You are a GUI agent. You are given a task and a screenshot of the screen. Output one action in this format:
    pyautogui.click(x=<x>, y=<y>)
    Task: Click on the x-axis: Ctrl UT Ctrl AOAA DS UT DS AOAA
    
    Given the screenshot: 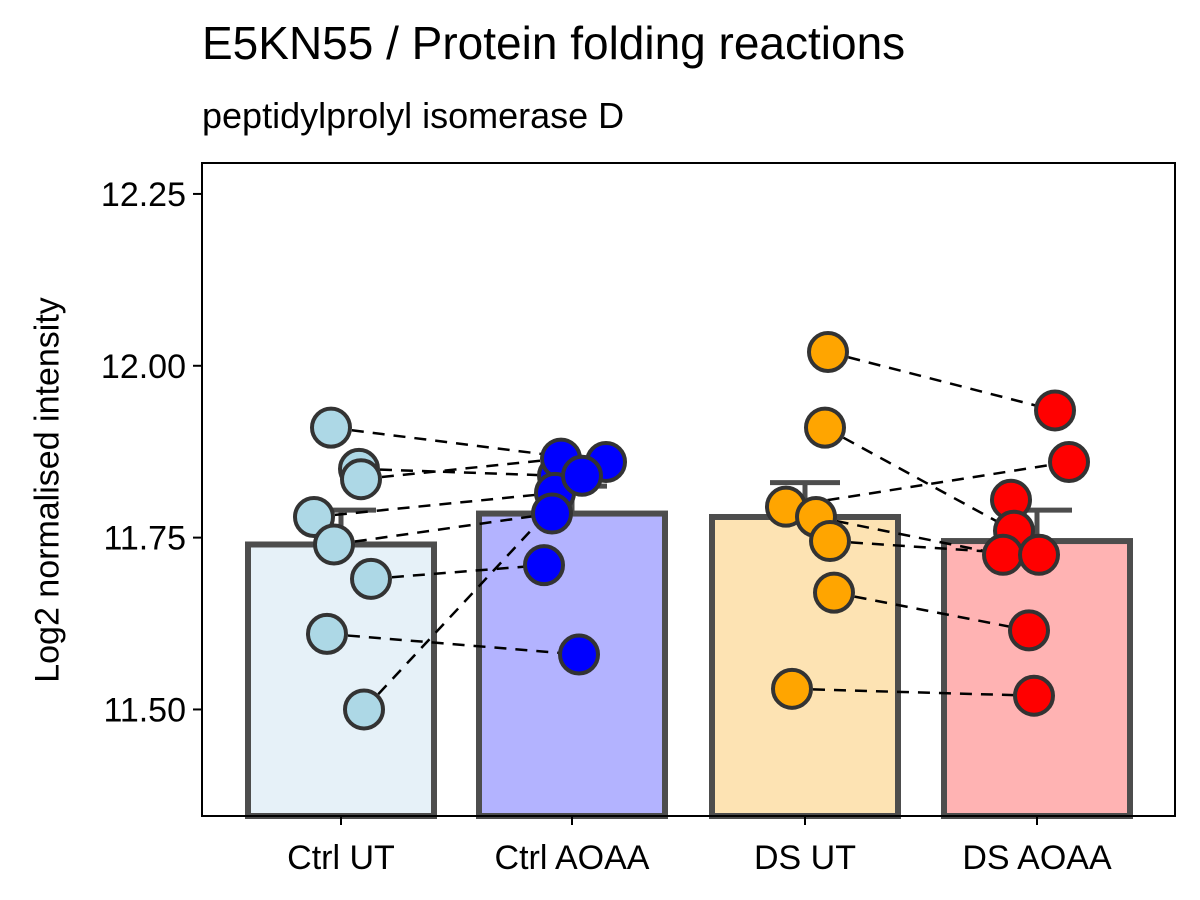 What is the action you would take?
    pyautogui.click(x=699, y=846)
    